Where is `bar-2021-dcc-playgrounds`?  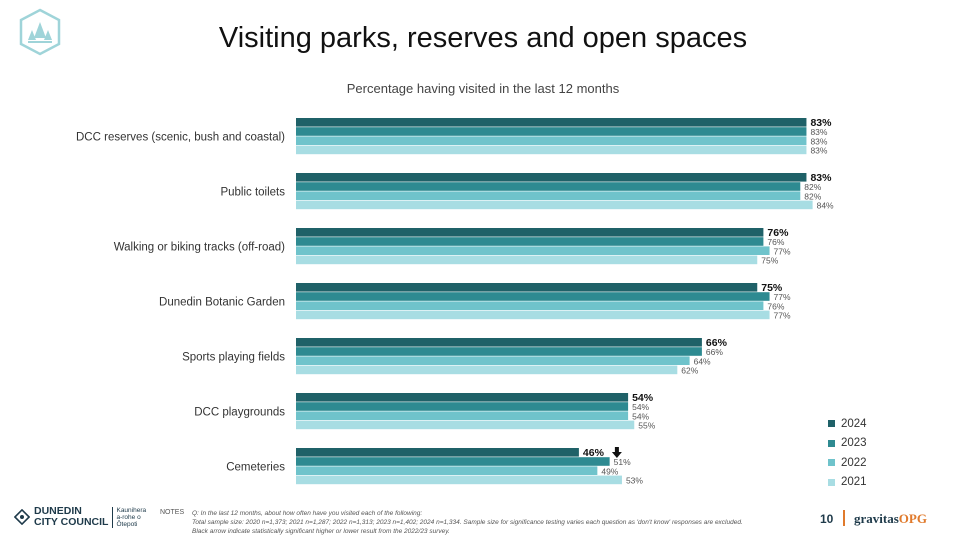
bar-2021-dcc-playgrounds is located at coordinates (465, 425).